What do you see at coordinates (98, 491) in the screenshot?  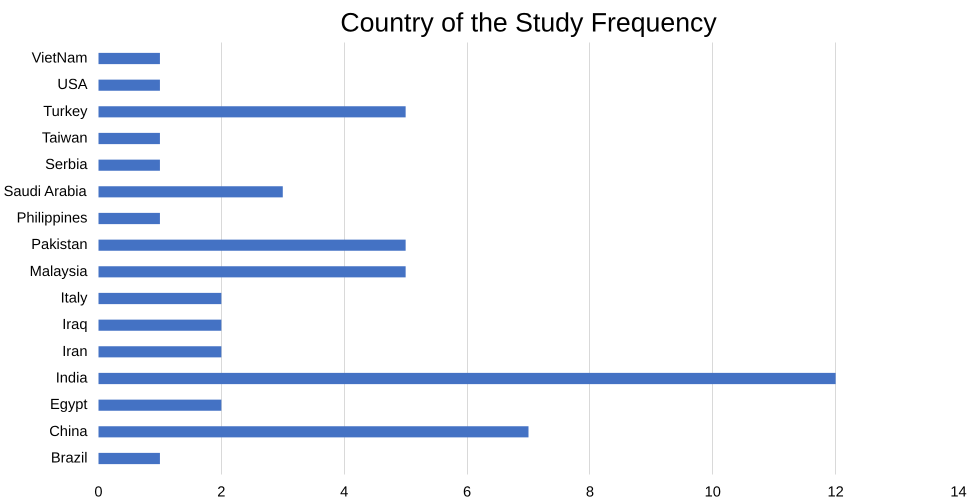 I see `x-tick-label: 0` at bounding box center [98, 491].